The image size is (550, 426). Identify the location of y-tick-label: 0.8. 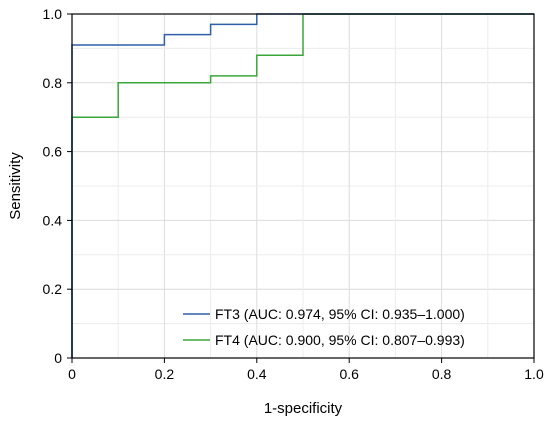
(53, 83).